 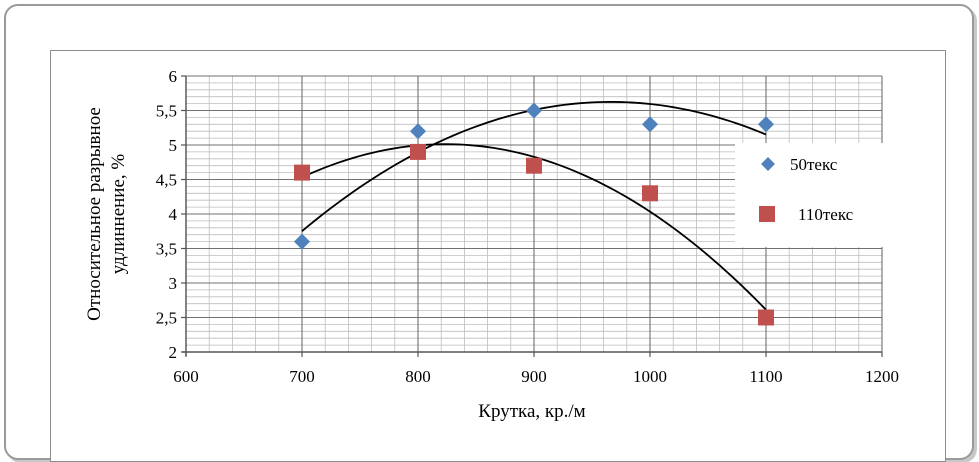 What do you see at coordinates (882, 376) in the screenshot?
I see `x-tick-label: 1200` at bounding box center [882, 376].